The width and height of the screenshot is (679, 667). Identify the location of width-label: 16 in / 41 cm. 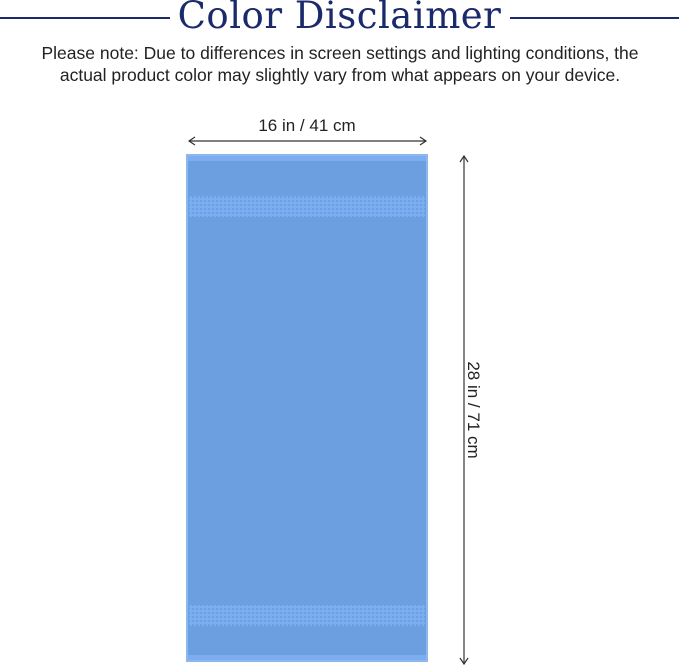
(307, 125).